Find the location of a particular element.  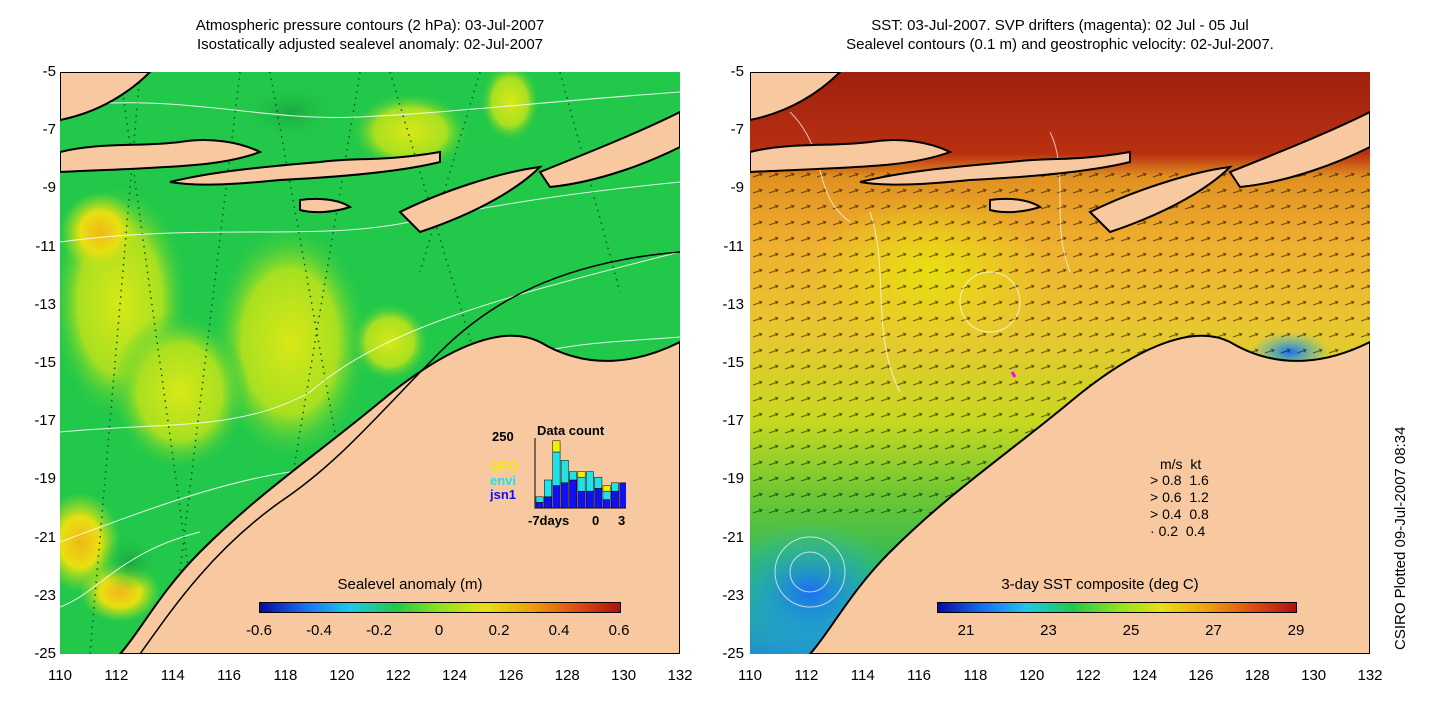

legend-gfo: GFO is located at coordinates (504, 466).